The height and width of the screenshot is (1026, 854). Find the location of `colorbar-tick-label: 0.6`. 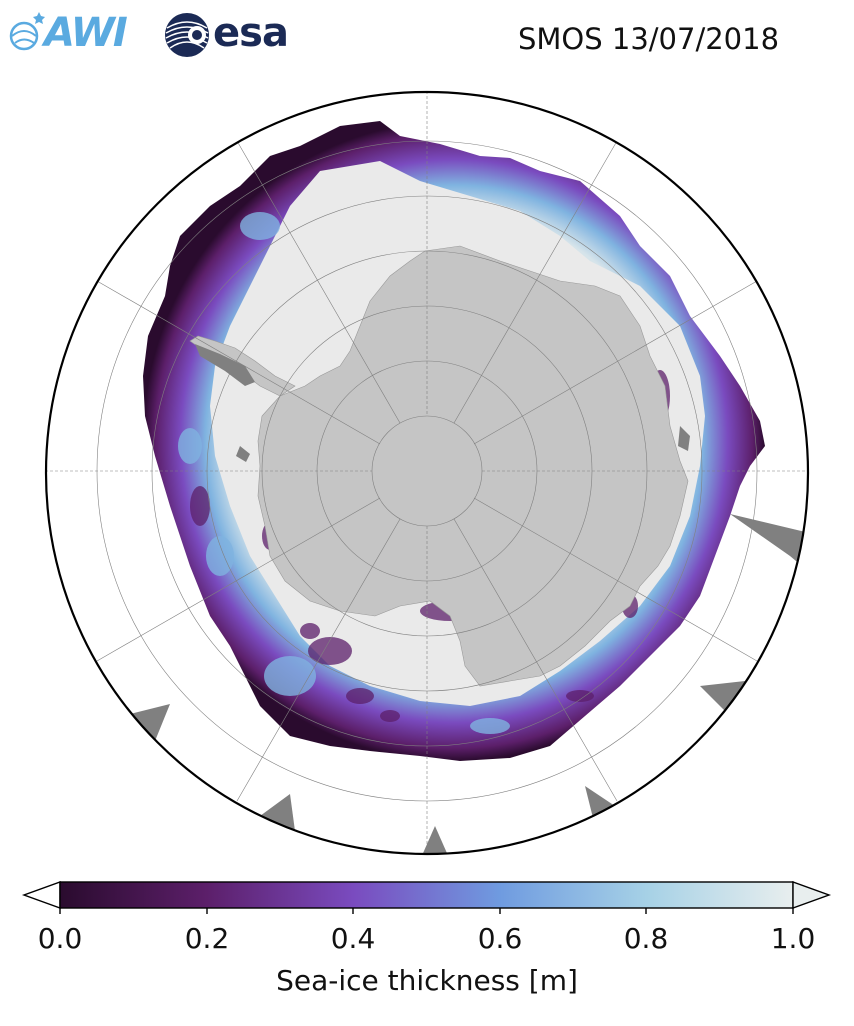

colorbar-tick-label: 0.6 is located at coordinates (500, 938).